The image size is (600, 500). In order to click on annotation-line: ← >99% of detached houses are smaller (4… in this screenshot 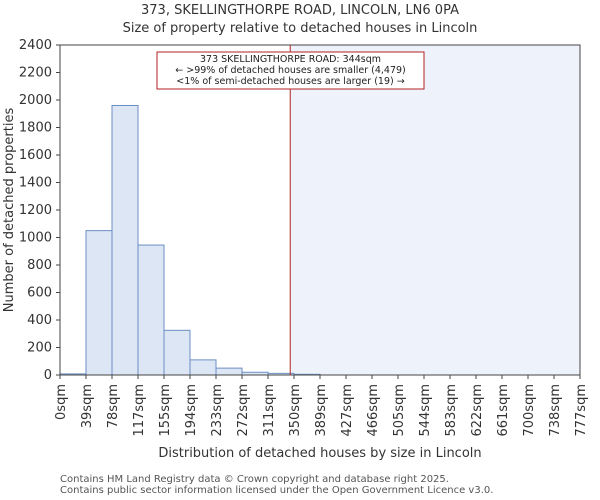, I will do `click(290, 70)`.